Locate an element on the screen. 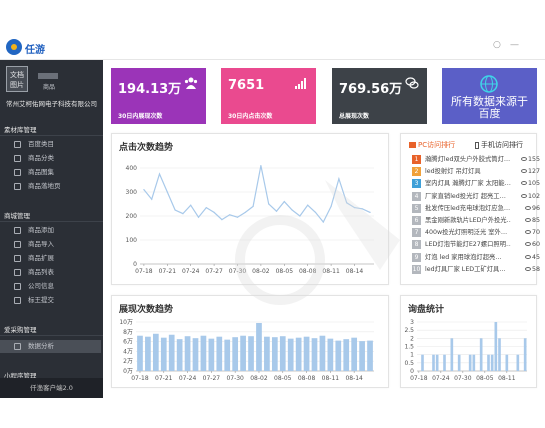 This screenshot has width=545, height=428. rank-views-count: 60 is located at coordinates (535, 245).